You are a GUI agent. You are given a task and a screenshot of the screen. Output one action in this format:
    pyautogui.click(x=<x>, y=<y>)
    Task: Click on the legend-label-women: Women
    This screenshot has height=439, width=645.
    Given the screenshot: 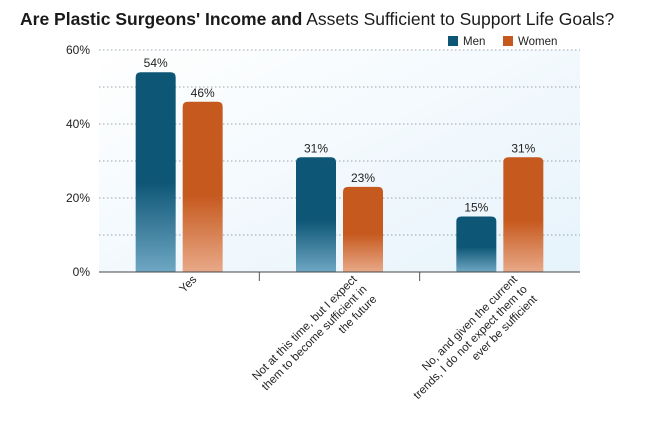 What is the action you would take?
    pyautogui.click(x=537, y=42)
    